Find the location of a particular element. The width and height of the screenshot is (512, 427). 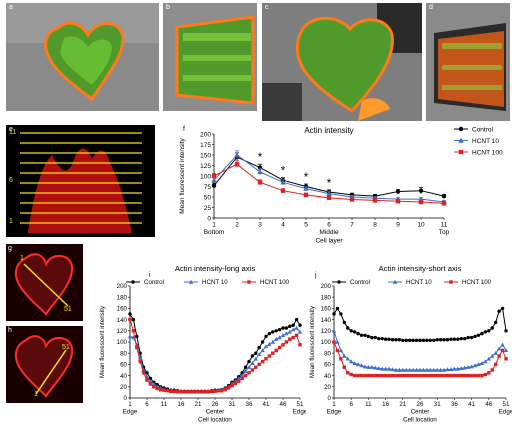

y-tick-label: 120 is located at coordinates (326, 331).